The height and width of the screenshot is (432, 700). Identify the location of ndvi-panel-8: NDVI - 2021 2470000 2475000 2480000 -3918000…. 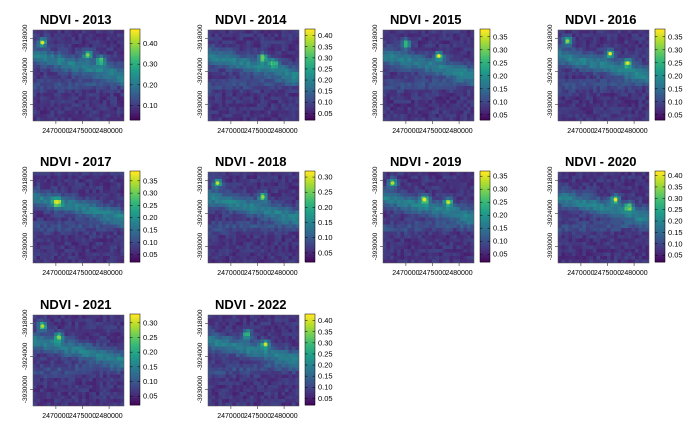
(90, 358).